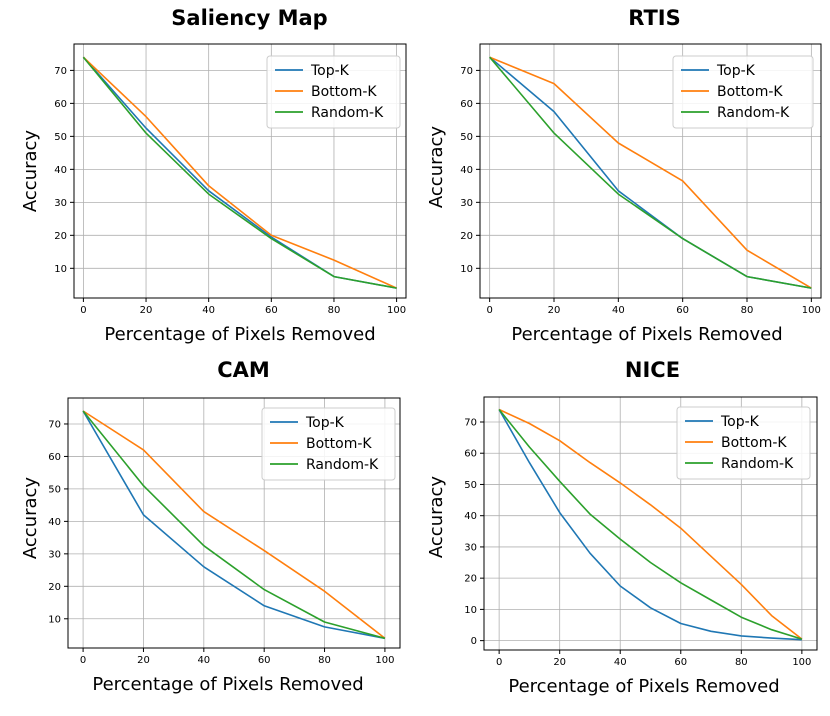 This screenshot has height=716, width=830. I want to click on series-line-top-k, so click(650, 525).